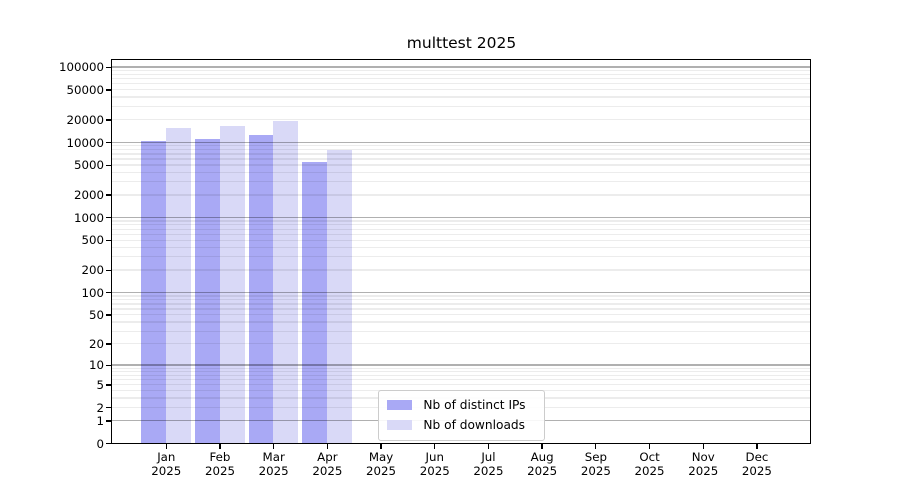 This screenshot has height=500, width=900. Describe the element at coordinates (474, 424) in the screenshot. I see `legend-label: Nb of downloads` at that location.